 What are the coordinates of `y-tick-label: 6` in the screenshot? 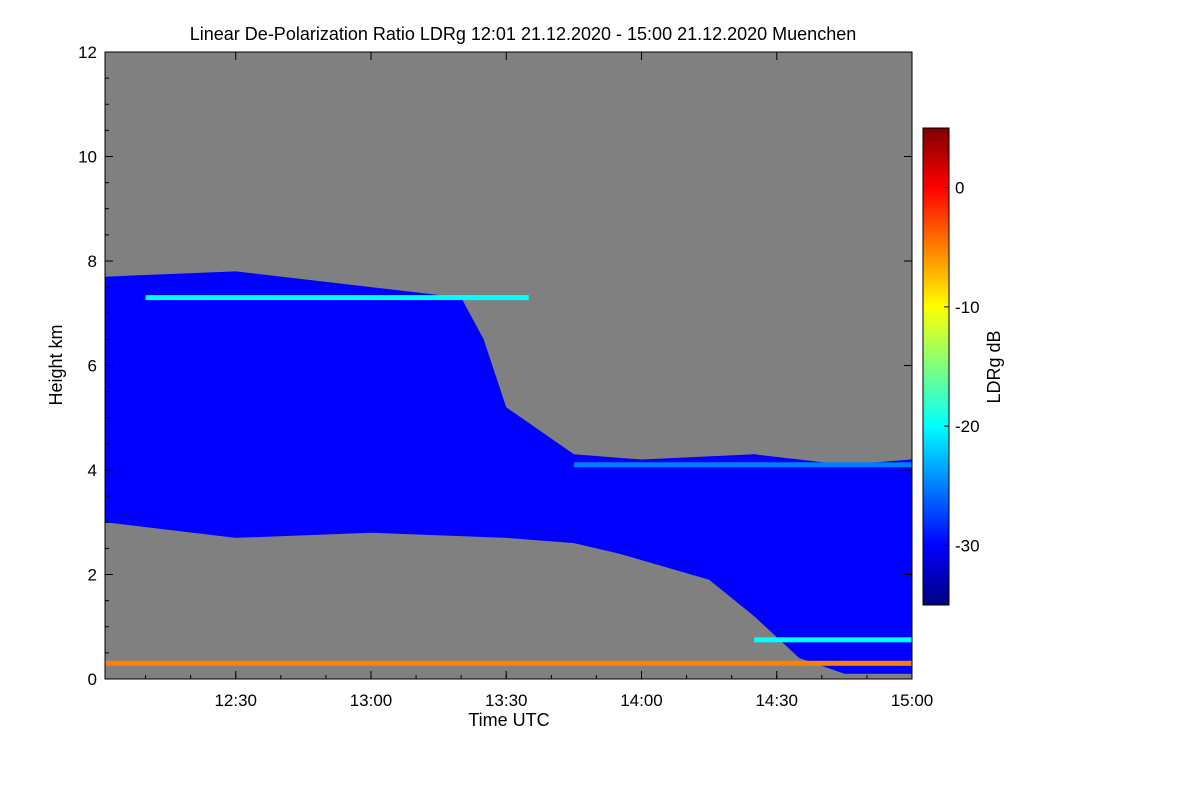 It's located at (92, 366).